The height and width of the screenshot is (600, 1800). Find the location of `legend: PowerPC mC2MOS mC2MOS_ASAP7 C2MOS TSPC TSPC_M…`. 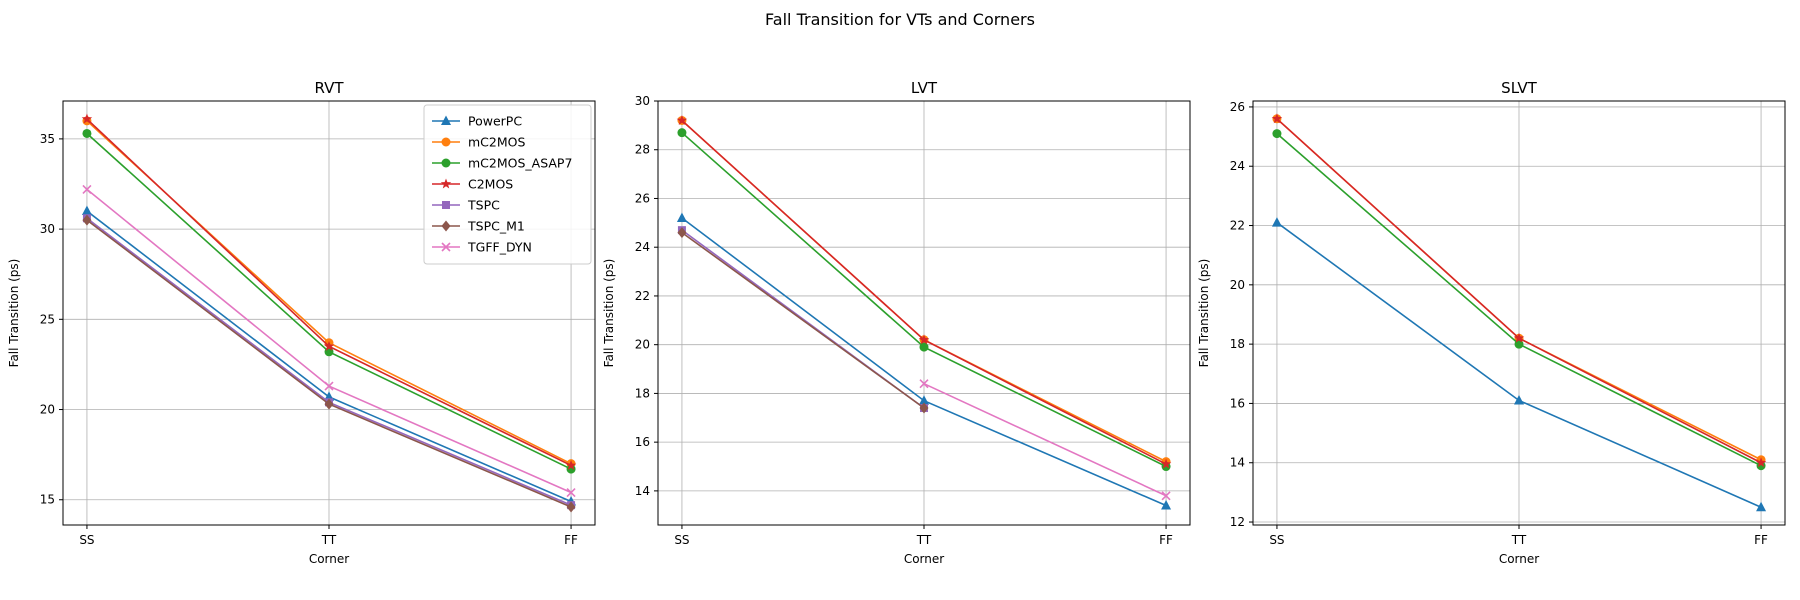

legend: PowerPC mC2MOS mC2MOS_ASAP7 C2MOS TSPC TSPC_M… is located at coordinates (507, 184).